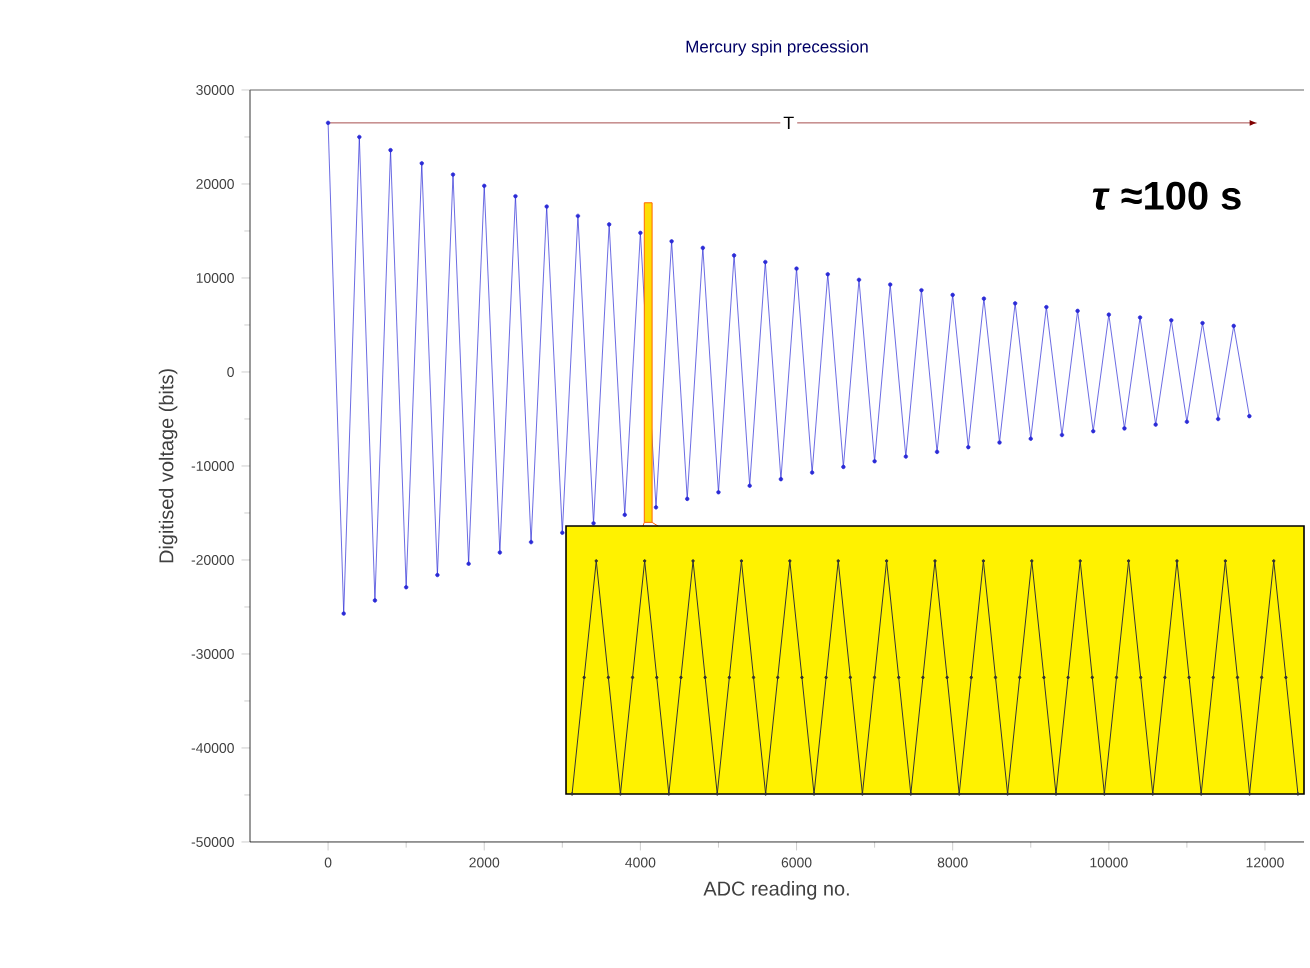 Image resolution: width=1310 pixels, height=968 pixels. I want to click on annotation: T, so click(788, 123).